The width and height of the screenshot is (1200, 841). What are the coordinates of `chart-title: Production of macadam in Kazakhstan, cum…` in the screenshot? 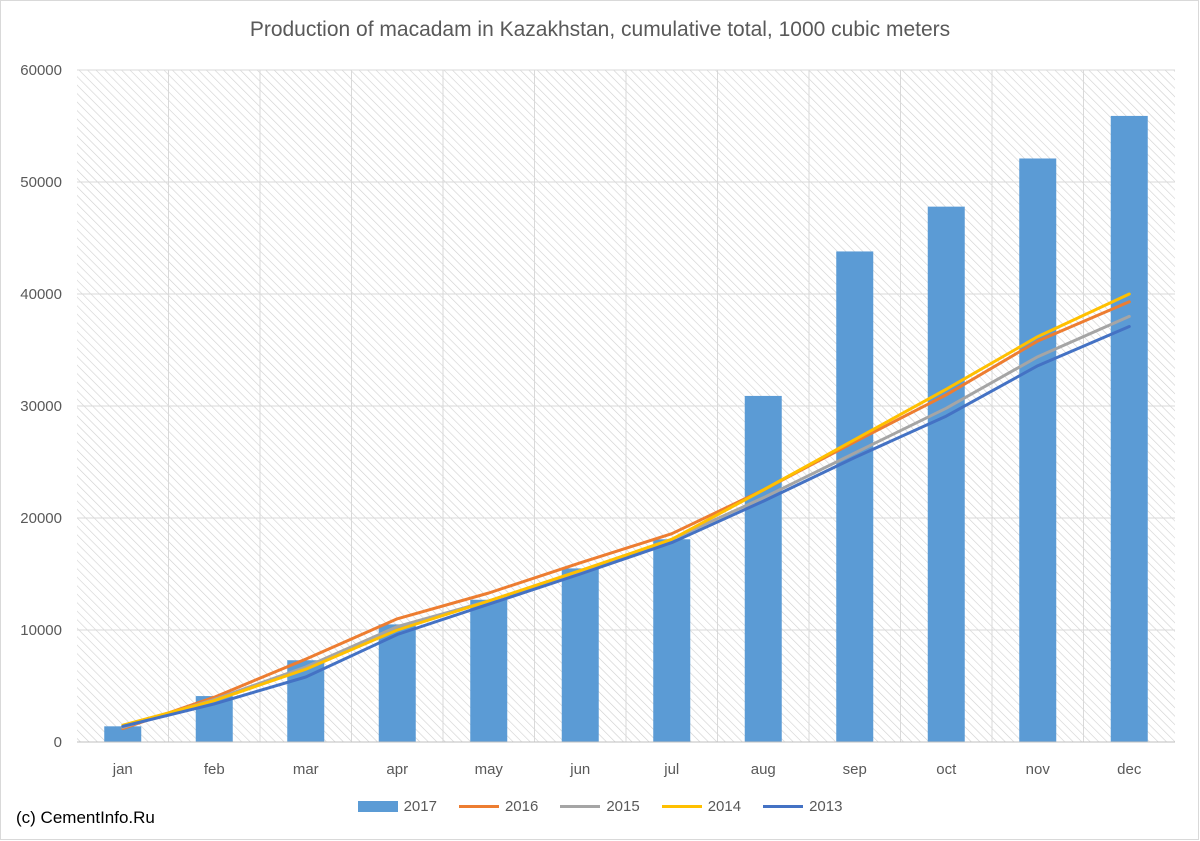 It's located at (600, 29).